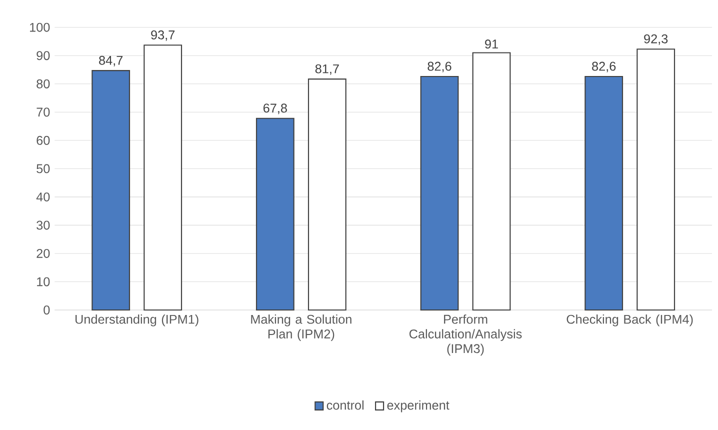 The image size is (718, 430). What do you see at coordinates (491, 44) in the screenshot?
I see `data-label: 91` at bounding box center [491, 44].